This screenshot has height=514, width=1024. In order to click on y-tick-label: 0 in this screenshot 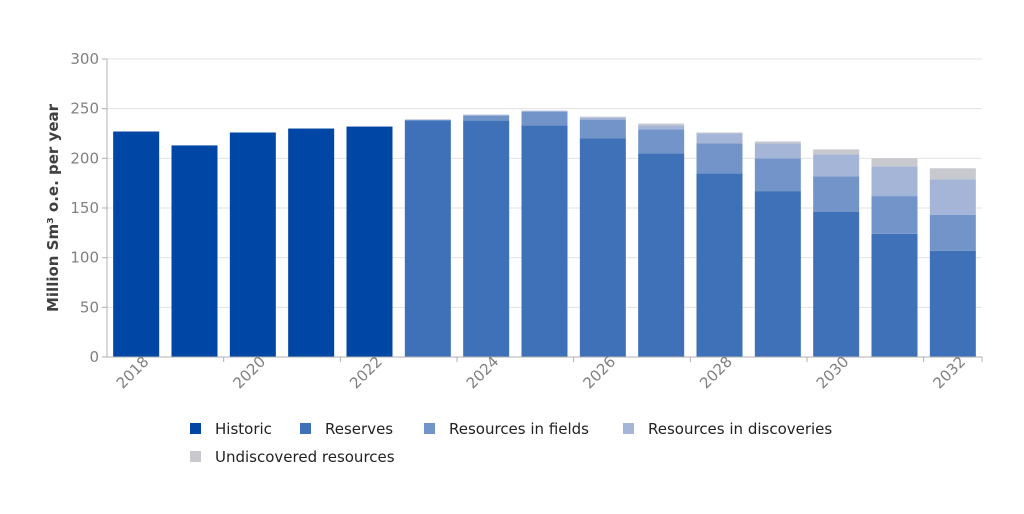, I will do `click(94, 357)`.